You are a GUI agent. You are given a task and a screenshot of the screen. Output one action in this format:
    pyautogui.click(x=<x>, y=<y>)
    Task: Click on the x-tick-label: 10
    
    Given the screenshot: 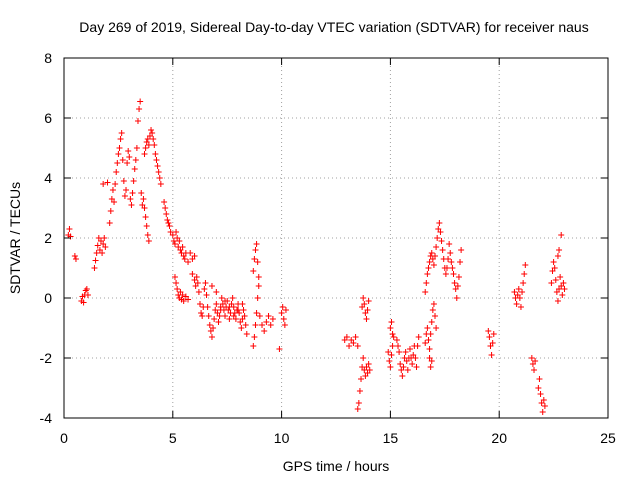 What is the action you would take?
    pyautogui.click(x=282, y=438)
    